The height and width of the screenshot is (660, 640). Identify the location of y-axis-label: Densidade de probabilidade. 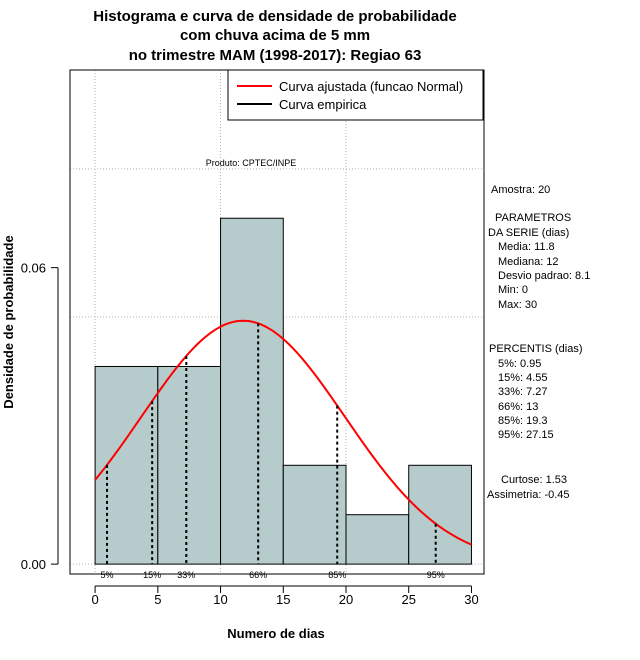
(8, 321).